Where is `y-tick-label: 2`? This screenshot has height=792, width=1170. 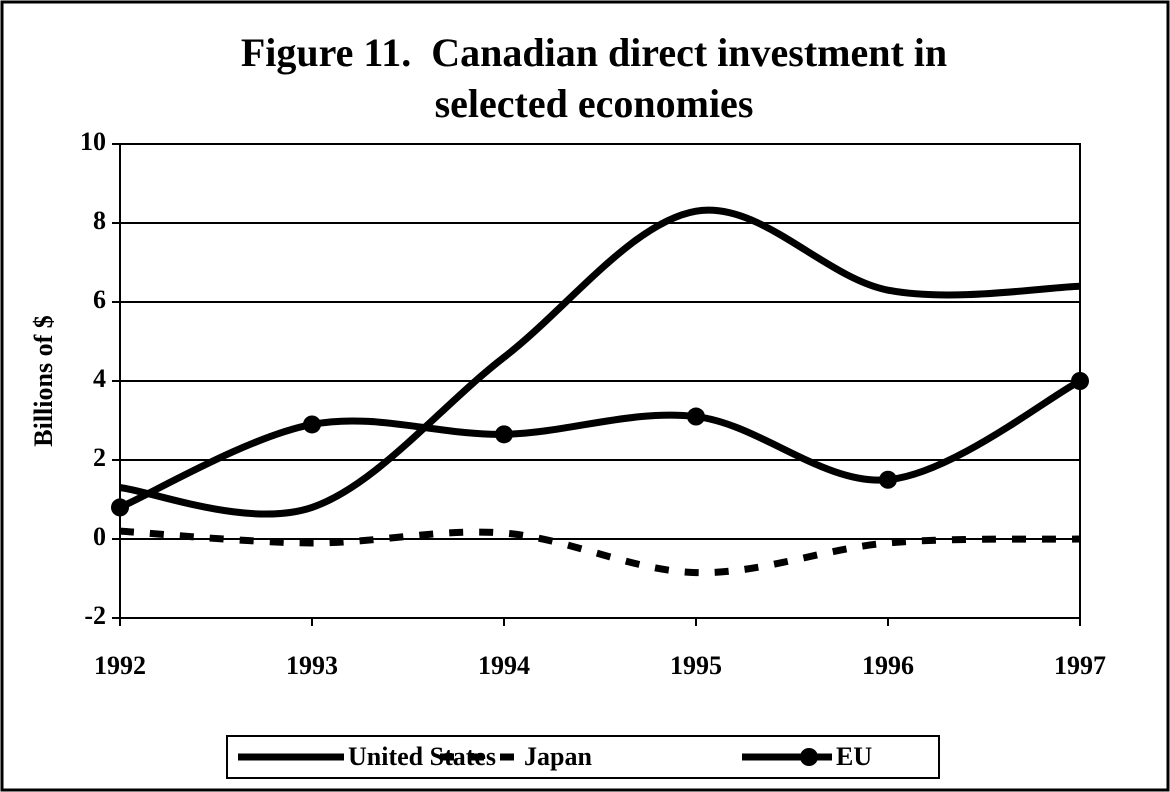
y-tick-label: 2 is located at coordinates (99, 457).